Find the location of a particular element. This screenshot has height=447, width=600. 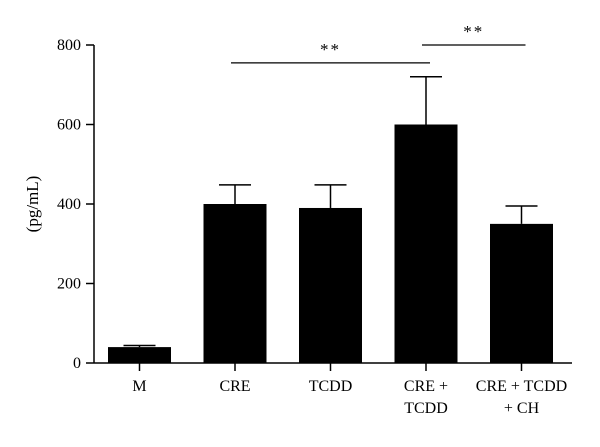

x-tick-label-0: M is located at coordinates (139, 386).